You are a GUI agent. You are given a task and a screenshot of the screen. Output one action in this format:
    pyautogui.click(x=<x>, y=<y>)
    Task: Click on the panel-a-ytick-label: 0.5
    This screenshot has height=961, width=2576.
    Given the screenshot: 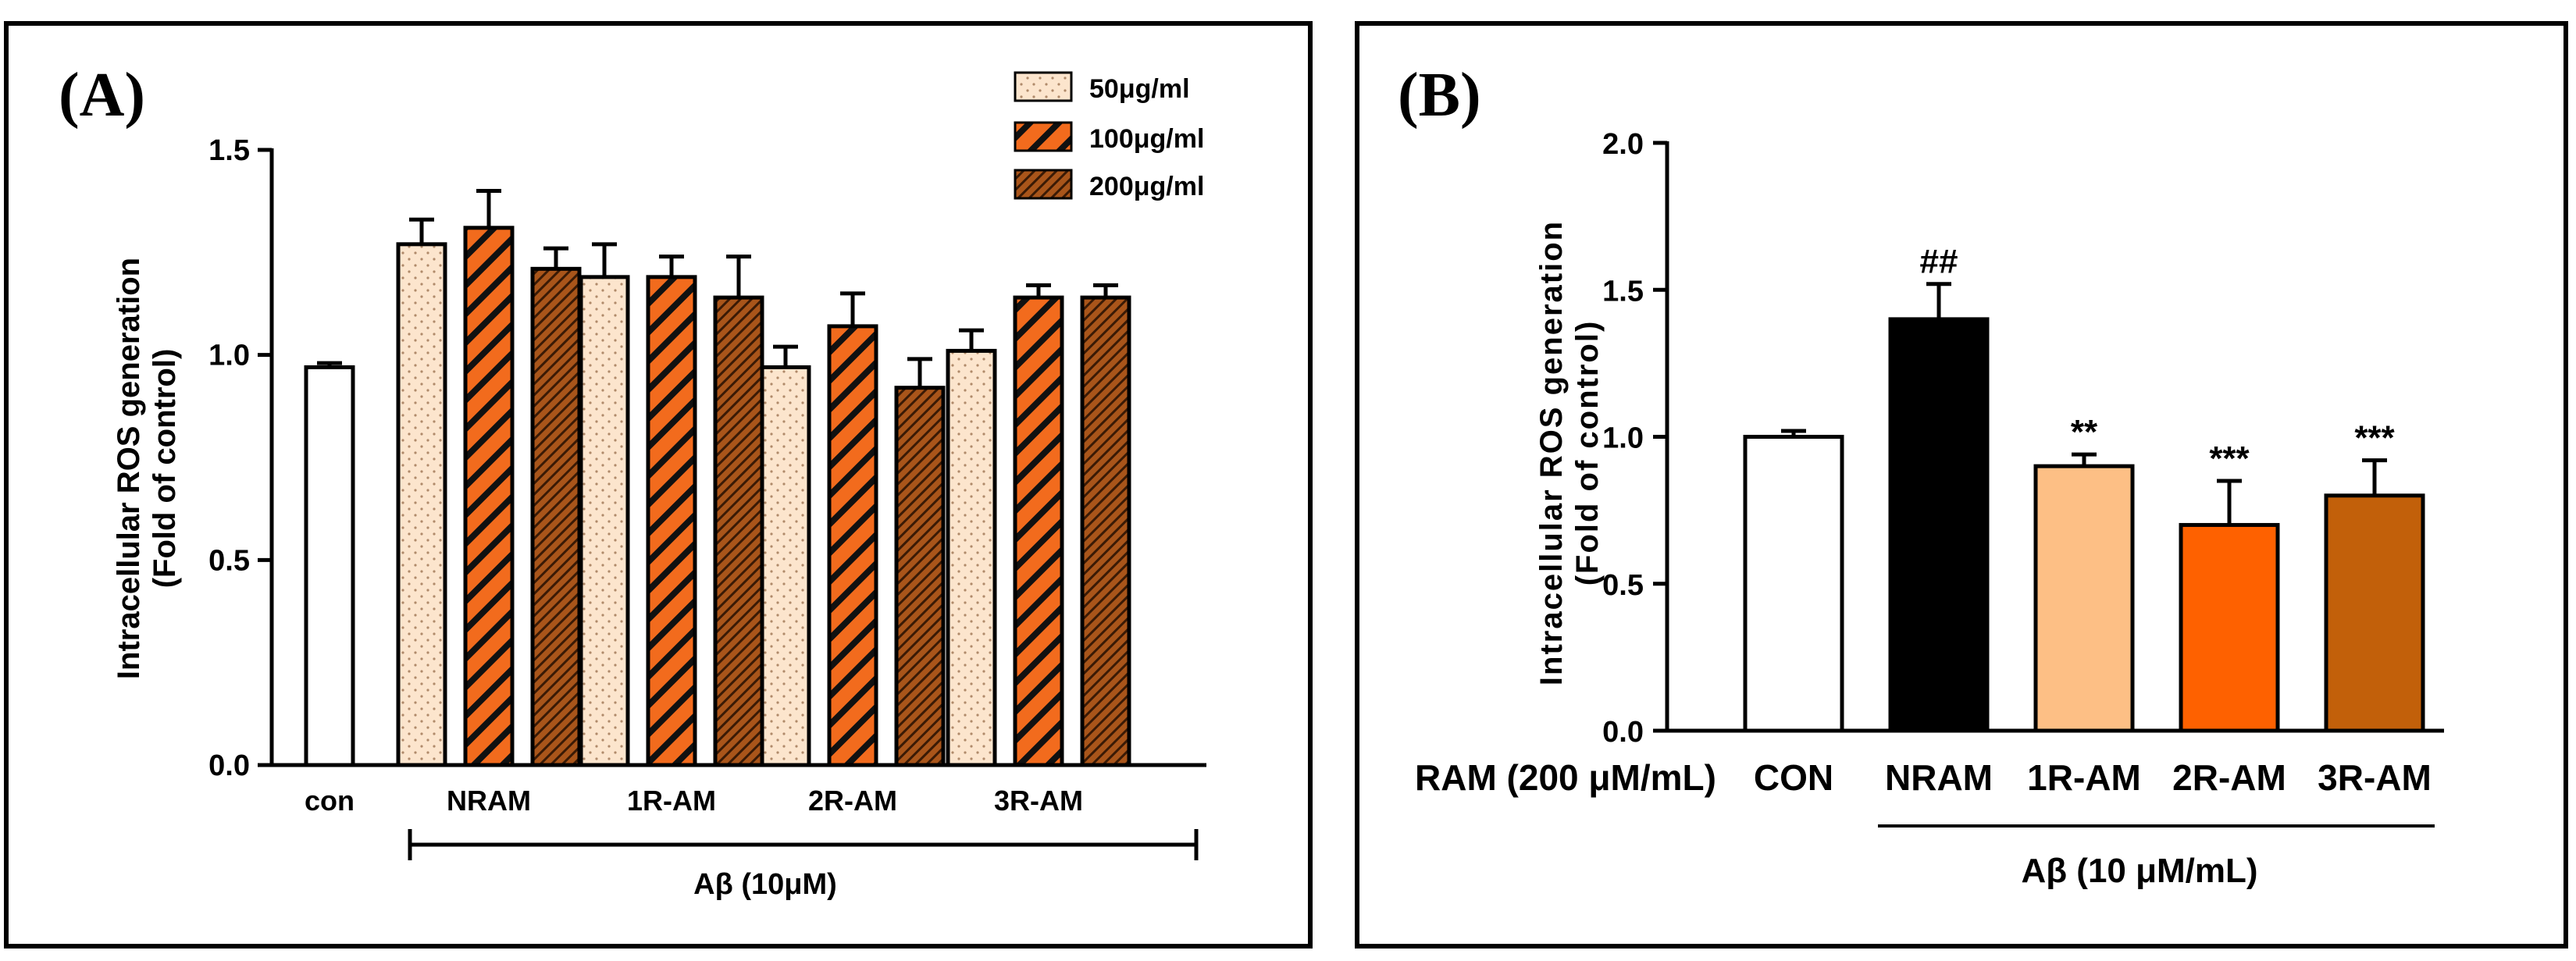 What is the action you would take?
    pyautogui.click(x=229, y=560)
    